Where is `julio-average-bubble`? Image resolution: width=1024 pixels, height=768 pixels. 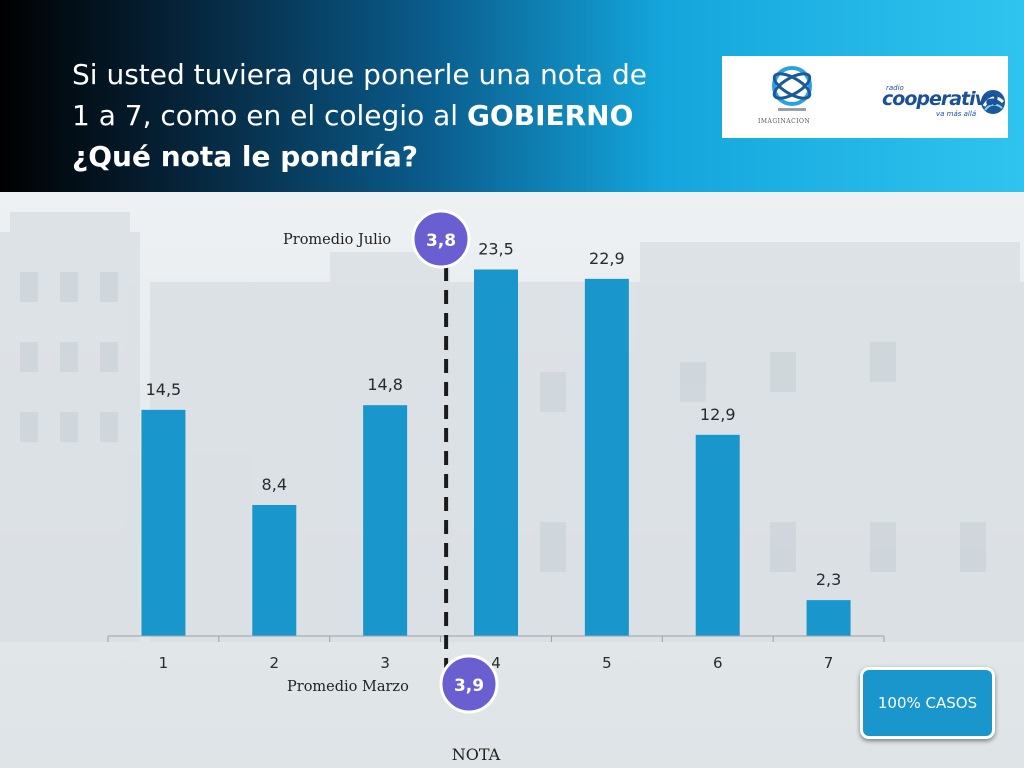 julio-average-bubble is located at coordinates (441, 239).